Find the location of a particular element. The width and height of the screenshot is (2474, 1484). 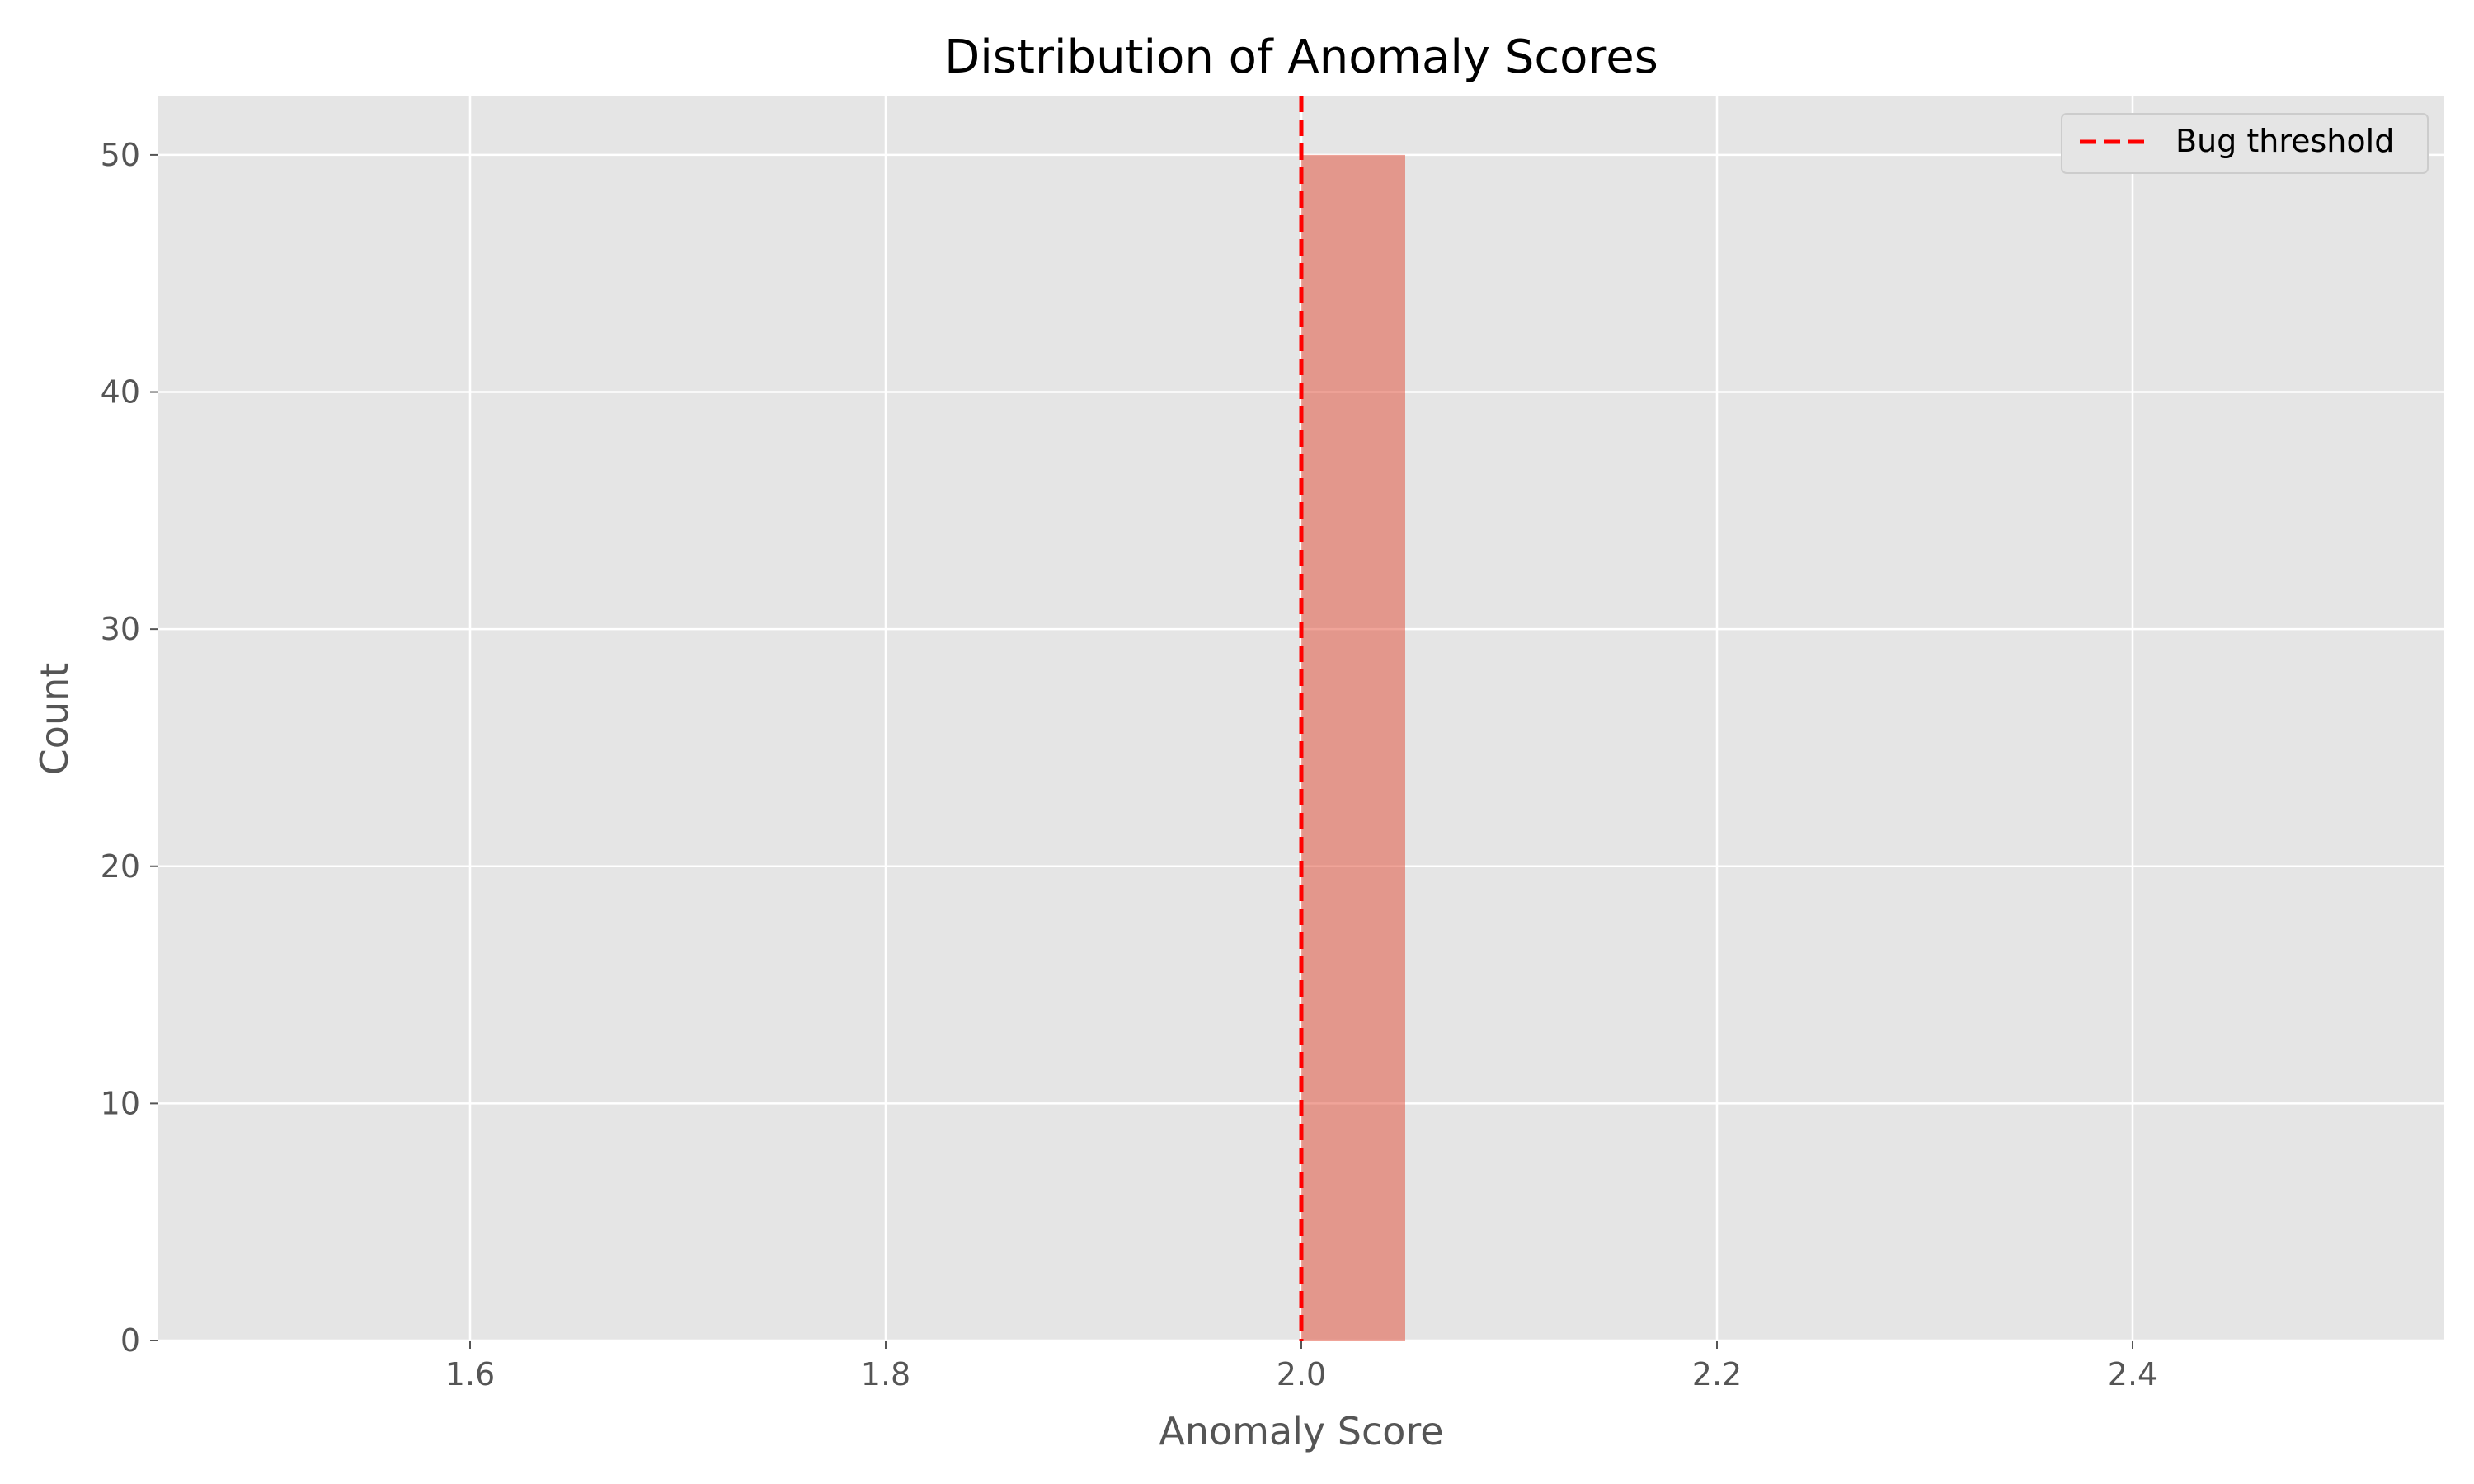

x-tick-label: 2.0 is located at coordinates (1301, 1374).